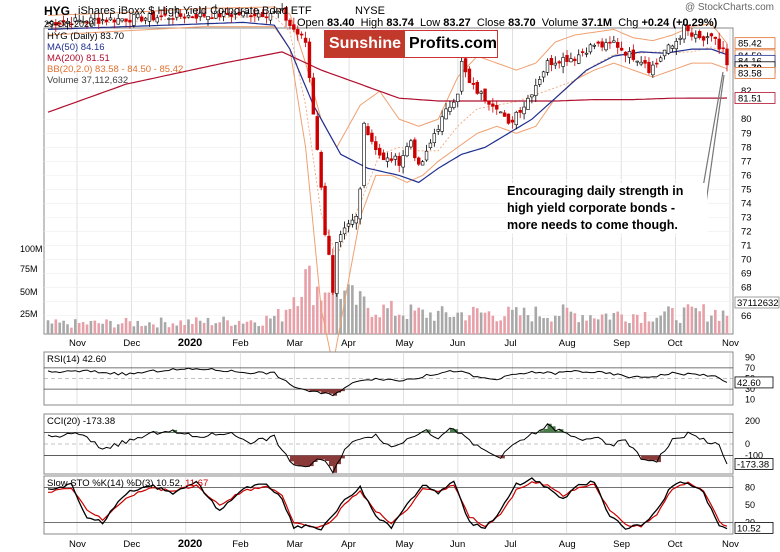  What do you see at coordinates (452, 430) in the screenshot?
I see `cci-overbought-fill` at bounding box center [452, 430].